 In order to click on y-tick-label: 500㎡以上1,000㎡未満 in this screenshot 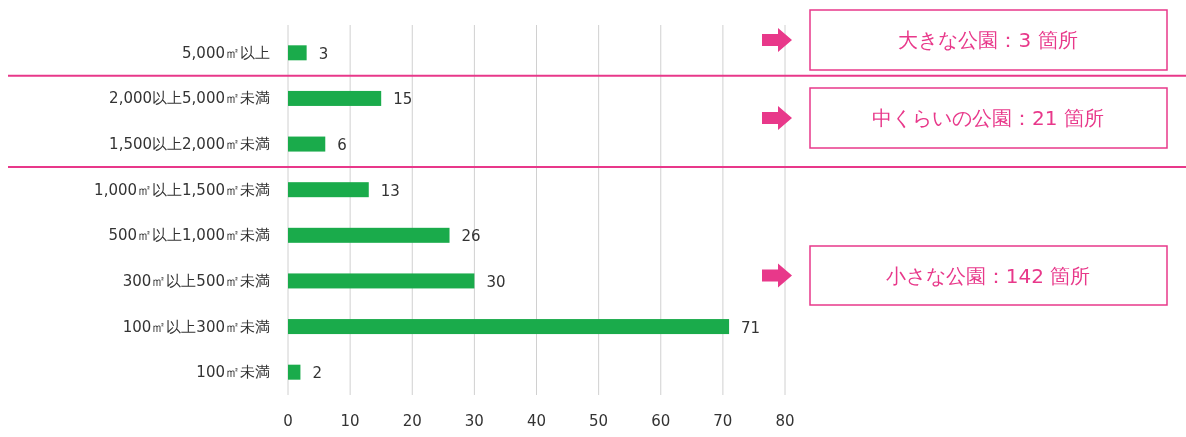, I will do `click(189, 235)`.